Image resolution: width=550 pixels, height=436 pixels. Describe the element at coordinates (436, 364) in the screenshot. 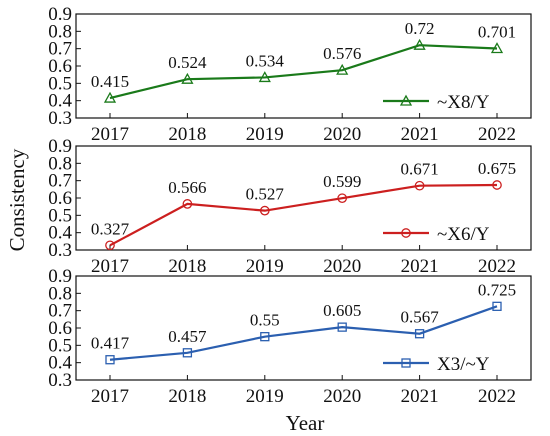

I see `legend: X3/~Y` at that location.